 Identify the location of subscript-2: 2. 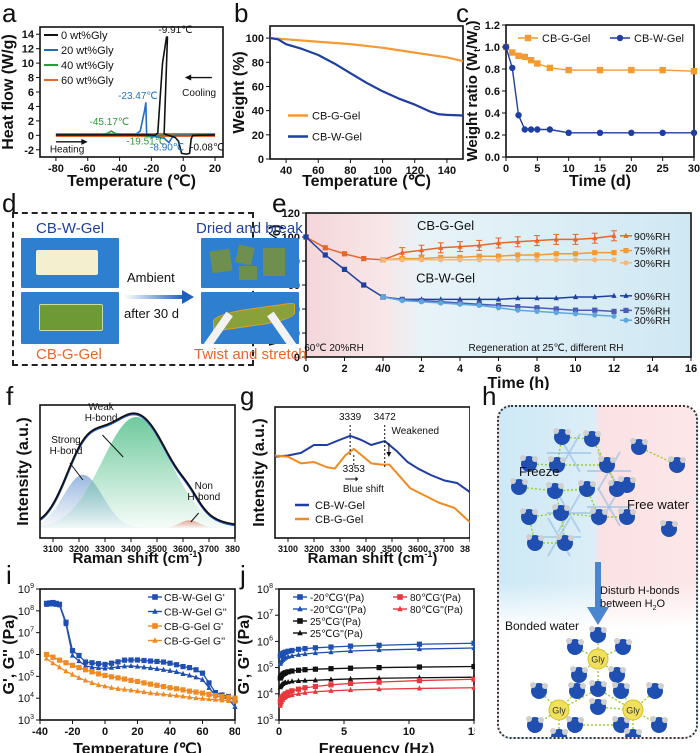
(654, 609).